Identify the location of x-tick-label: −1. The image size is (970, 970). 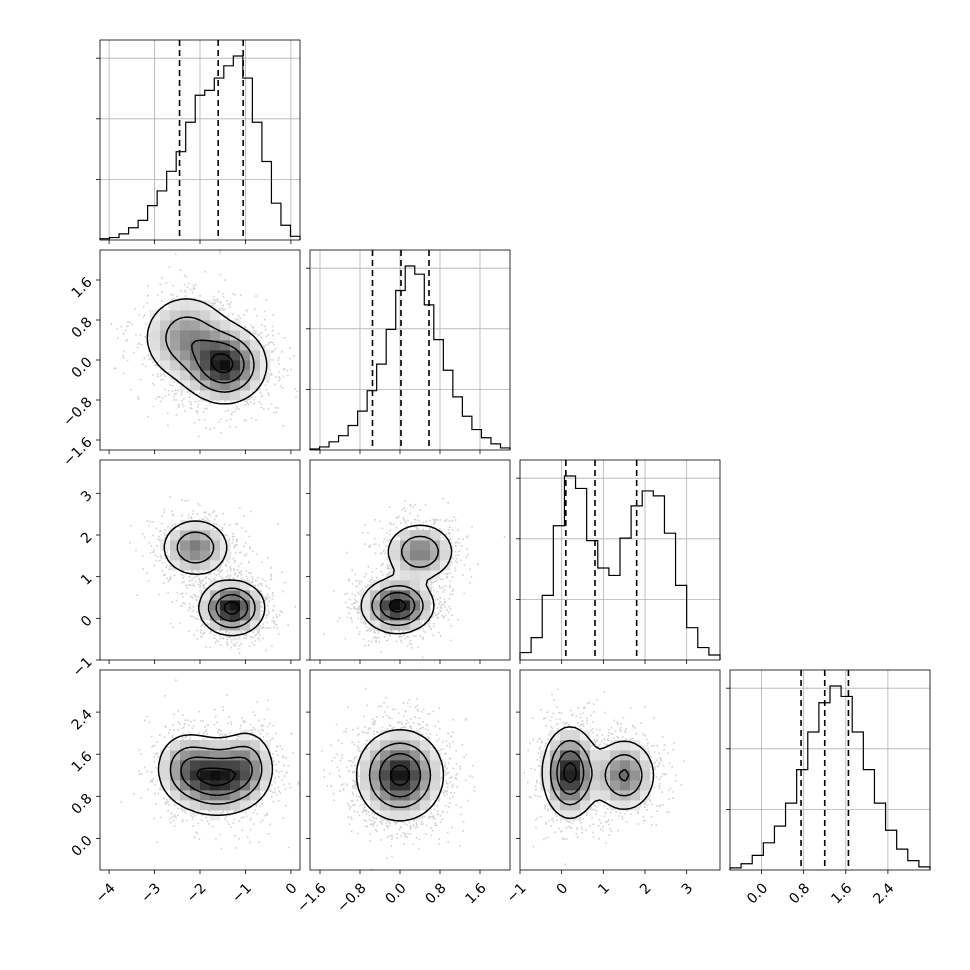
(517, 893).